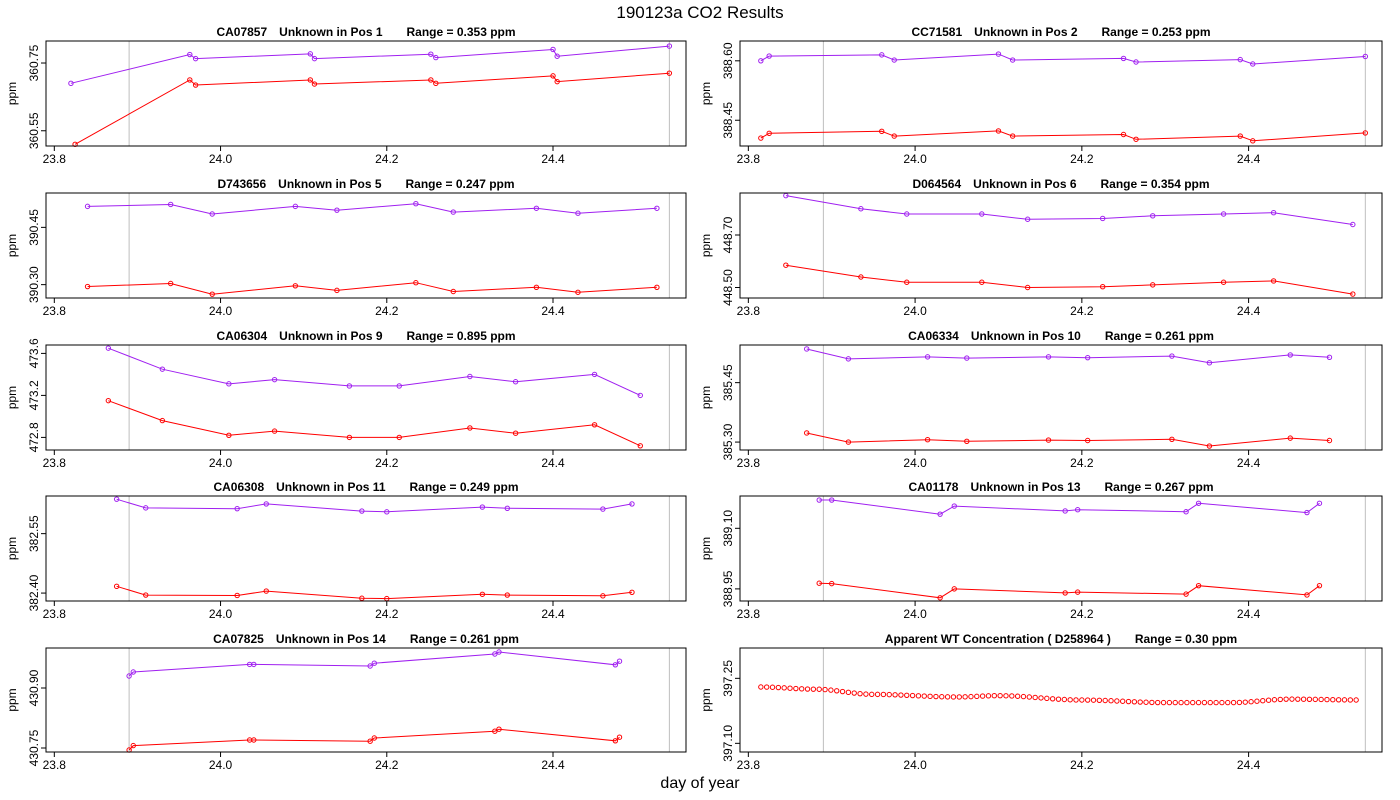  Describe the element at coordinates (464, 487) in the screenshot. I see `panel-range: Range = 0.249 ppm` at that location.